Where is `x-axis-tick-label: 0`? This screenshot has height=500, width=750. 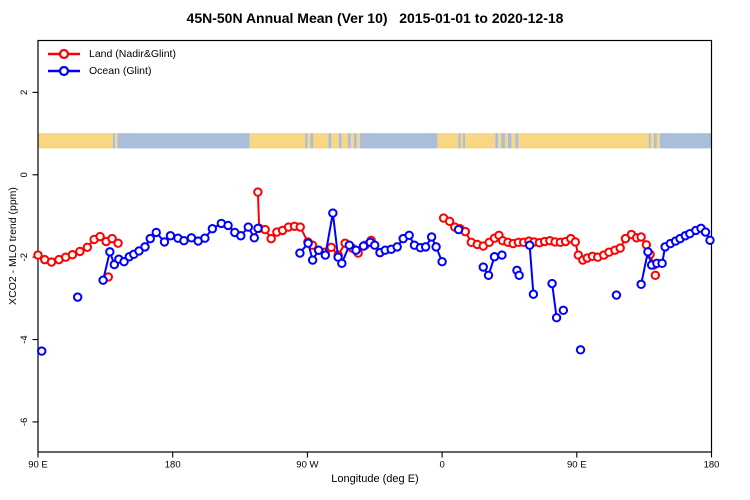 x-axis-tick-label: 0 is located at coordinates (441, 465).